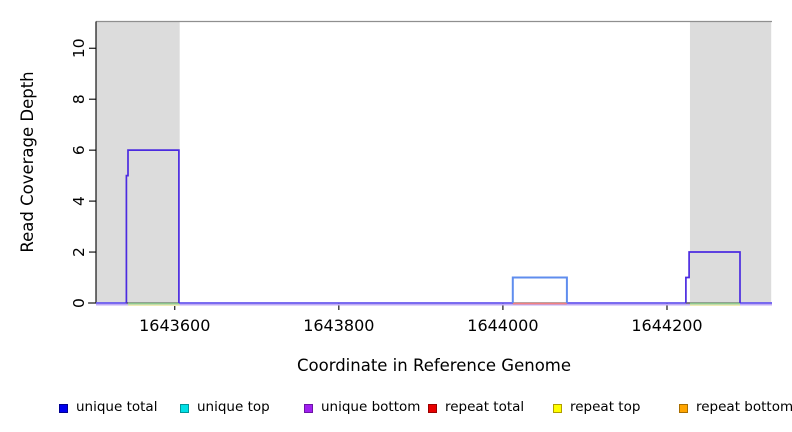 The image size is (792, 432). Describe the element at coordinates (79, 201) in the screenshot. I see `y-tick-label: 4` at that location.